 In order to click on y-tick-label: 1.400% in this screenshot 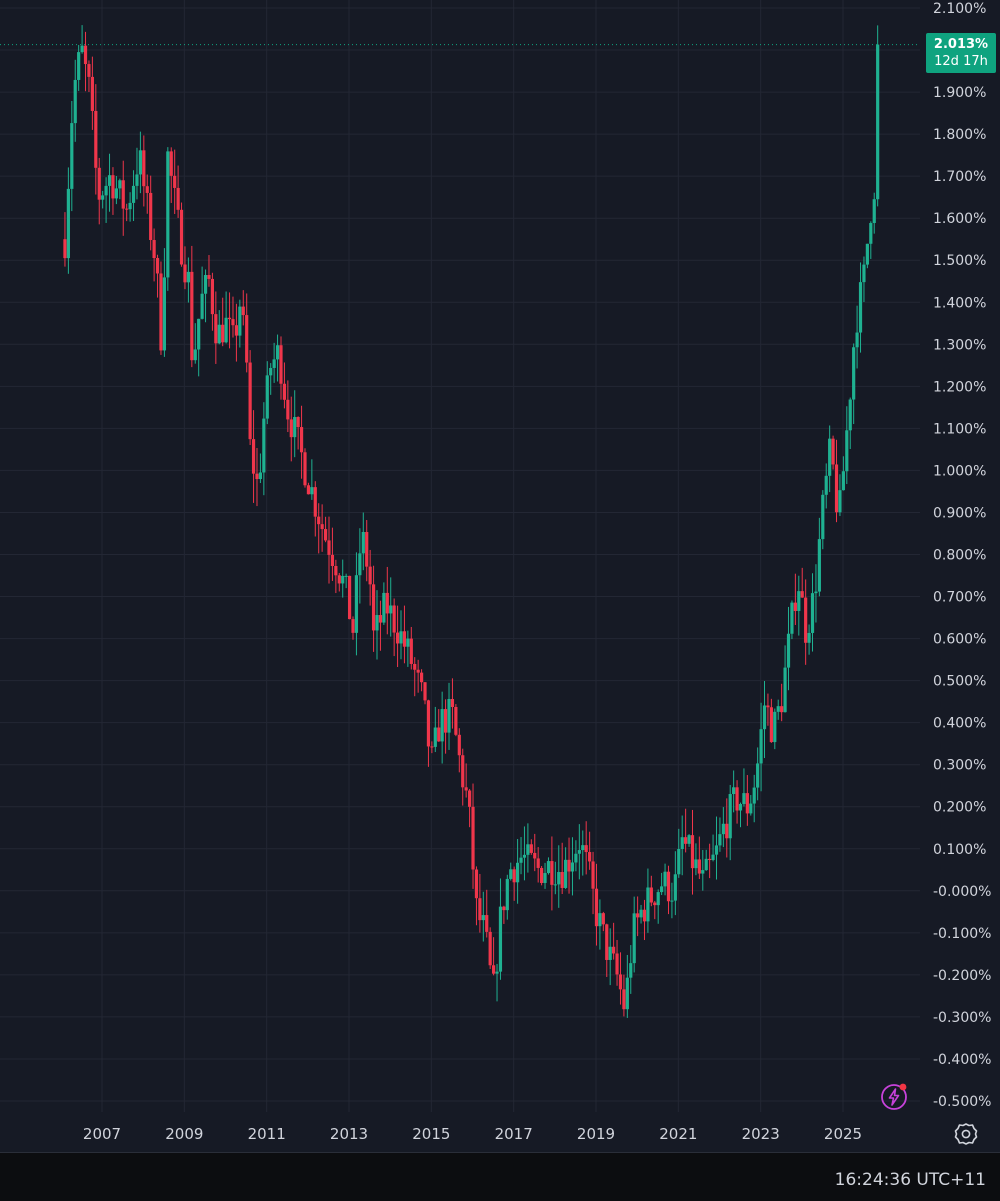, I will do `click(959, 303)`.